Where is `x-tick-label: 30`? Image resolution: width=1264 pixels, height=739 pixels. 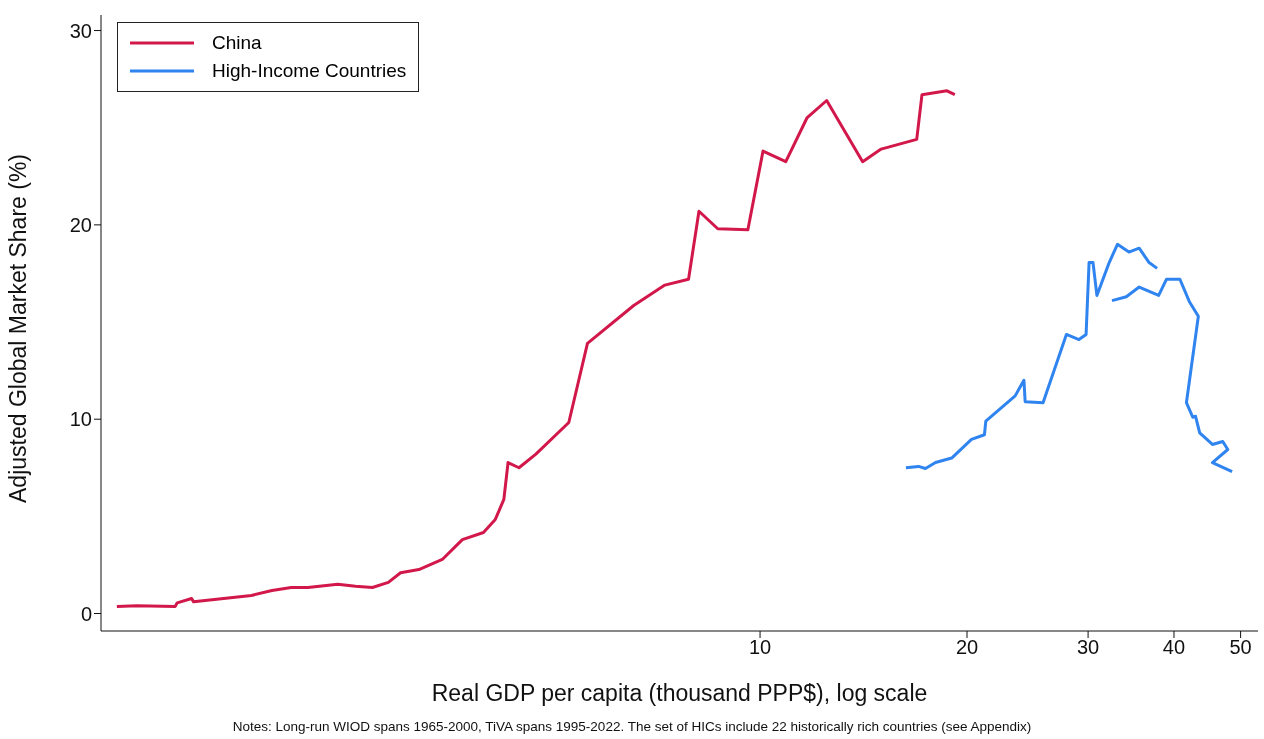 x-tick-label: 30 is located at coordinates (1088, 647).